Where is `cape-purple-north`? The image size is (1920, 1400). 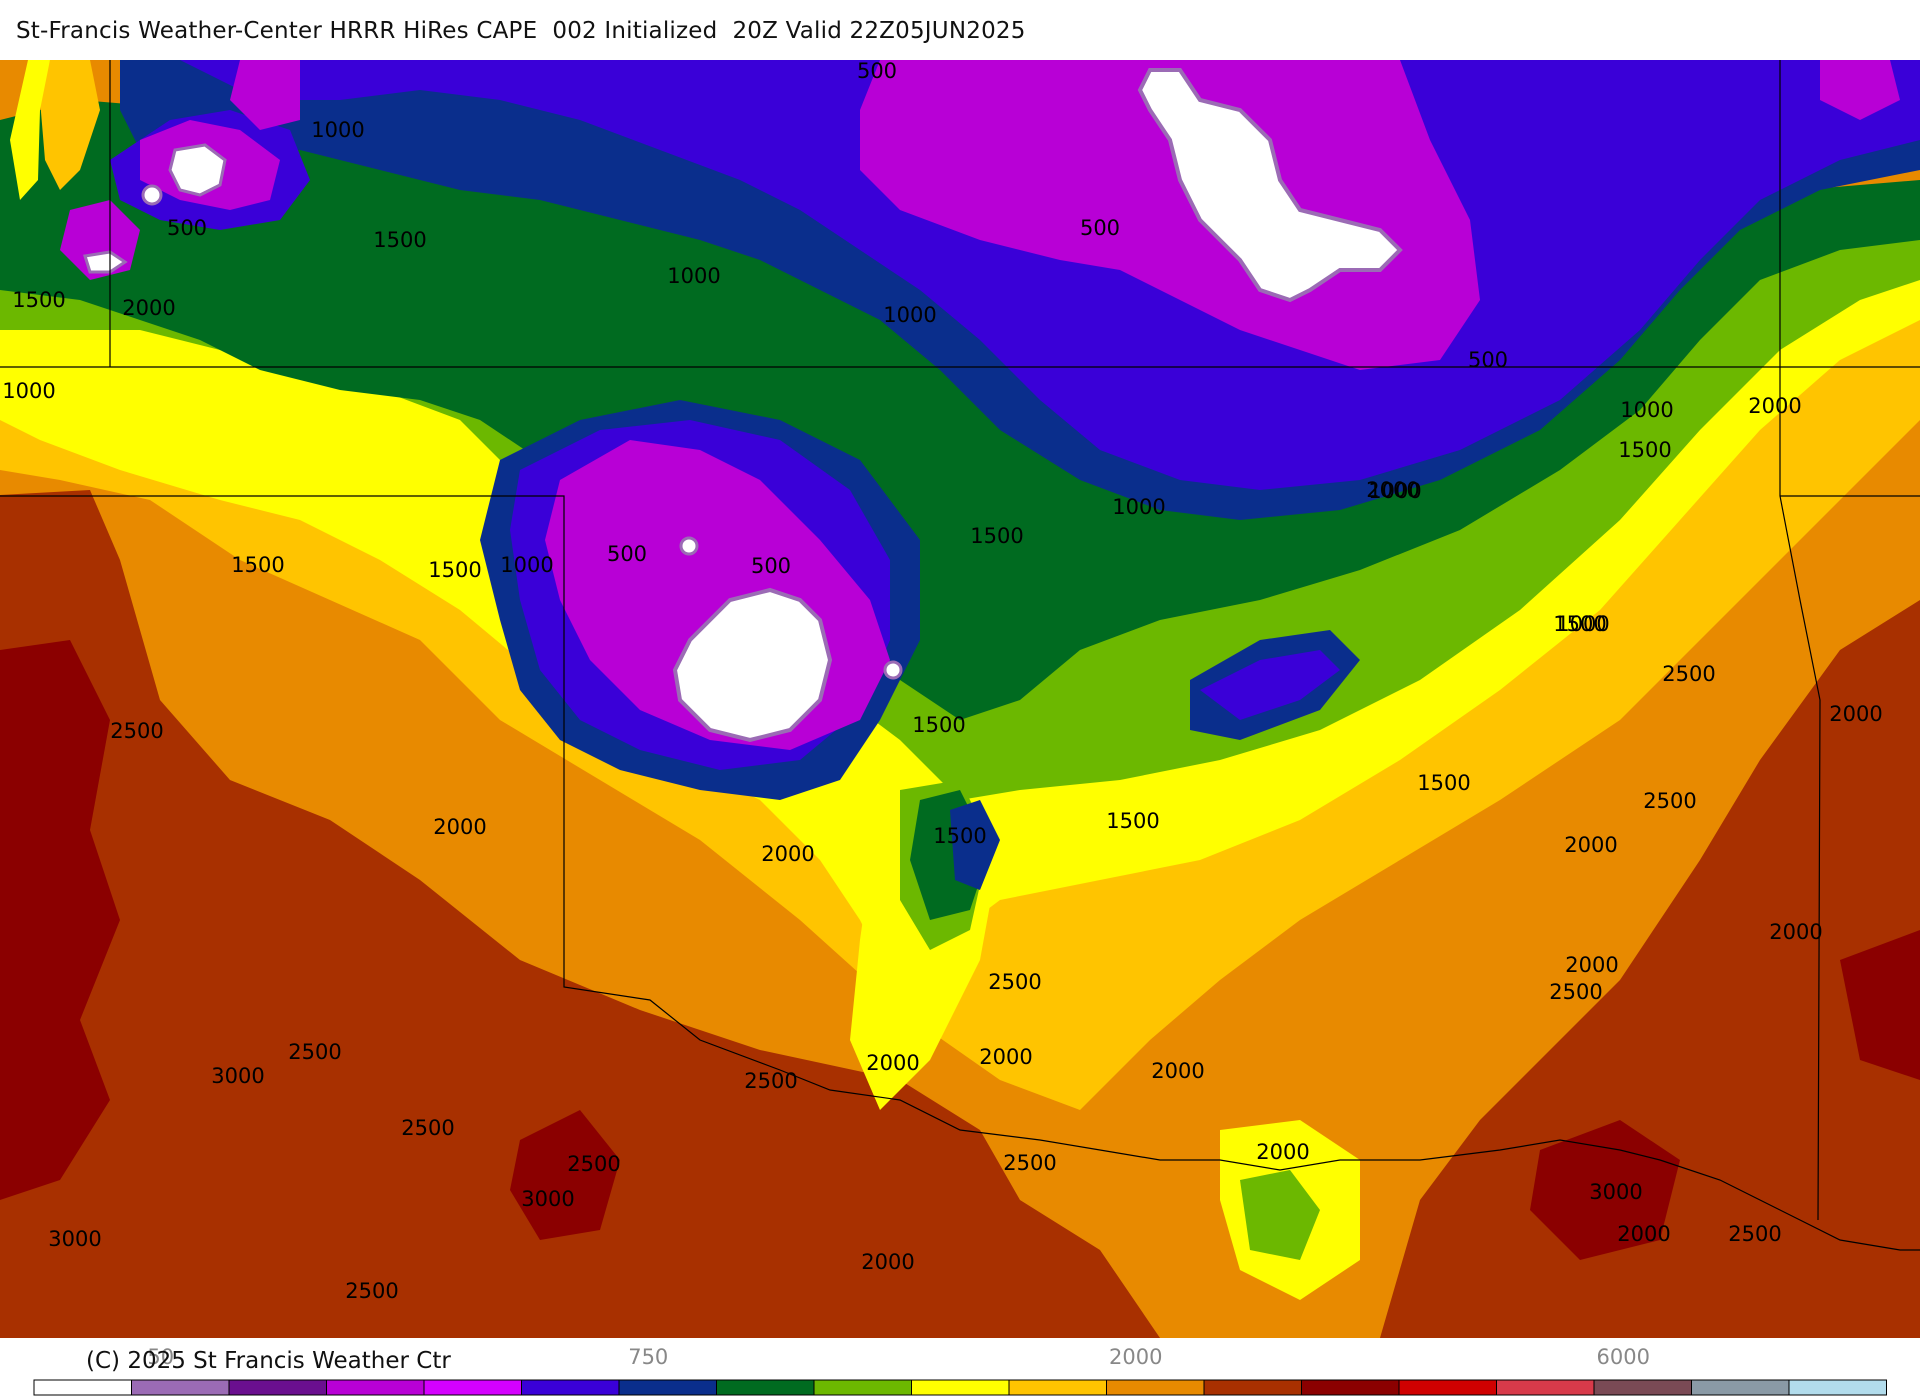
cape-purple-north is located at coordinates (1170, 215).